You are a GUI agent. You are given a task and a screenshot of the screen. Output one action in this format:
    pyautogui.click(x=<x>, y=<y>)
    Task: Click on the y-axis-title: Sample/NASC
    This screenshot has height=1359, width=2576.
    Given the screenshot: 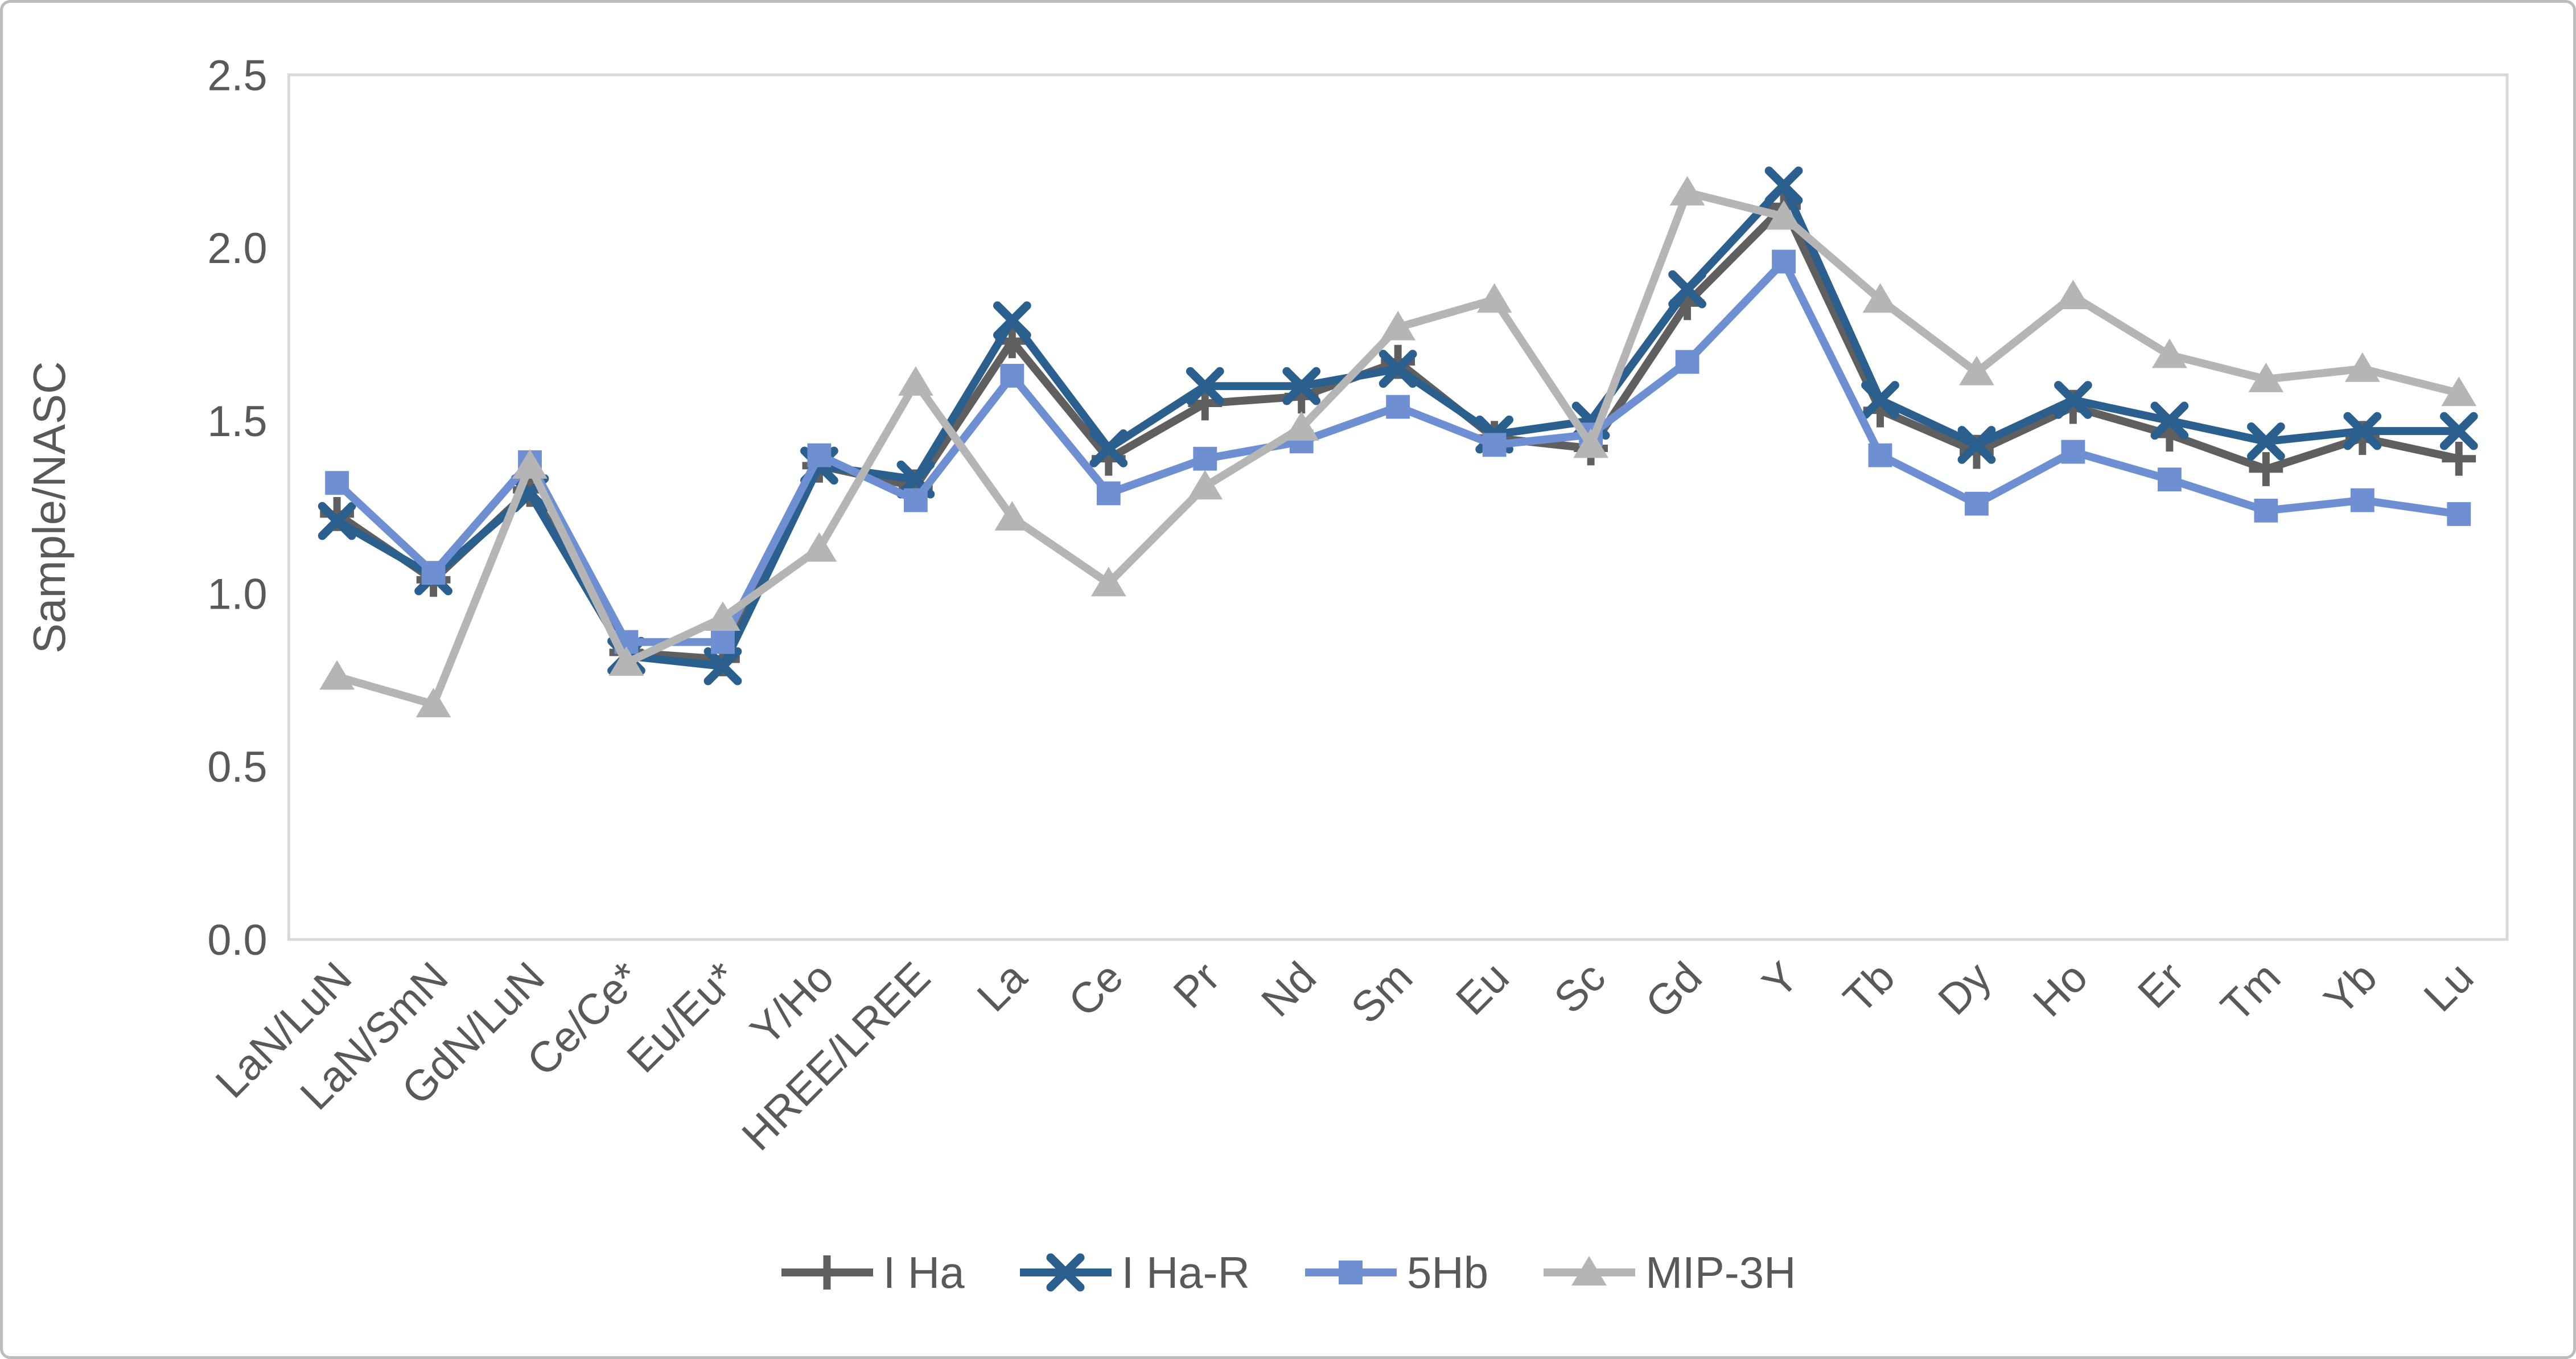 What is the action you would take?
    pyautogui.click(x=50, y=508)
    